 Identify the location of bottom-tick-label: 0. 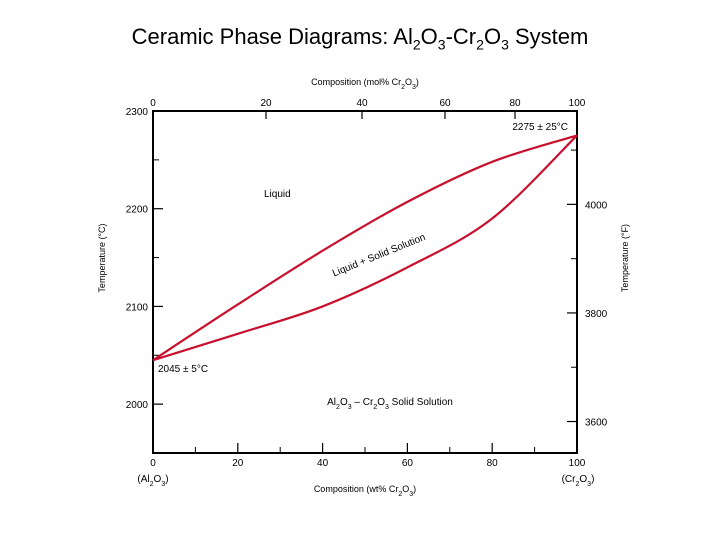
(153, 463).